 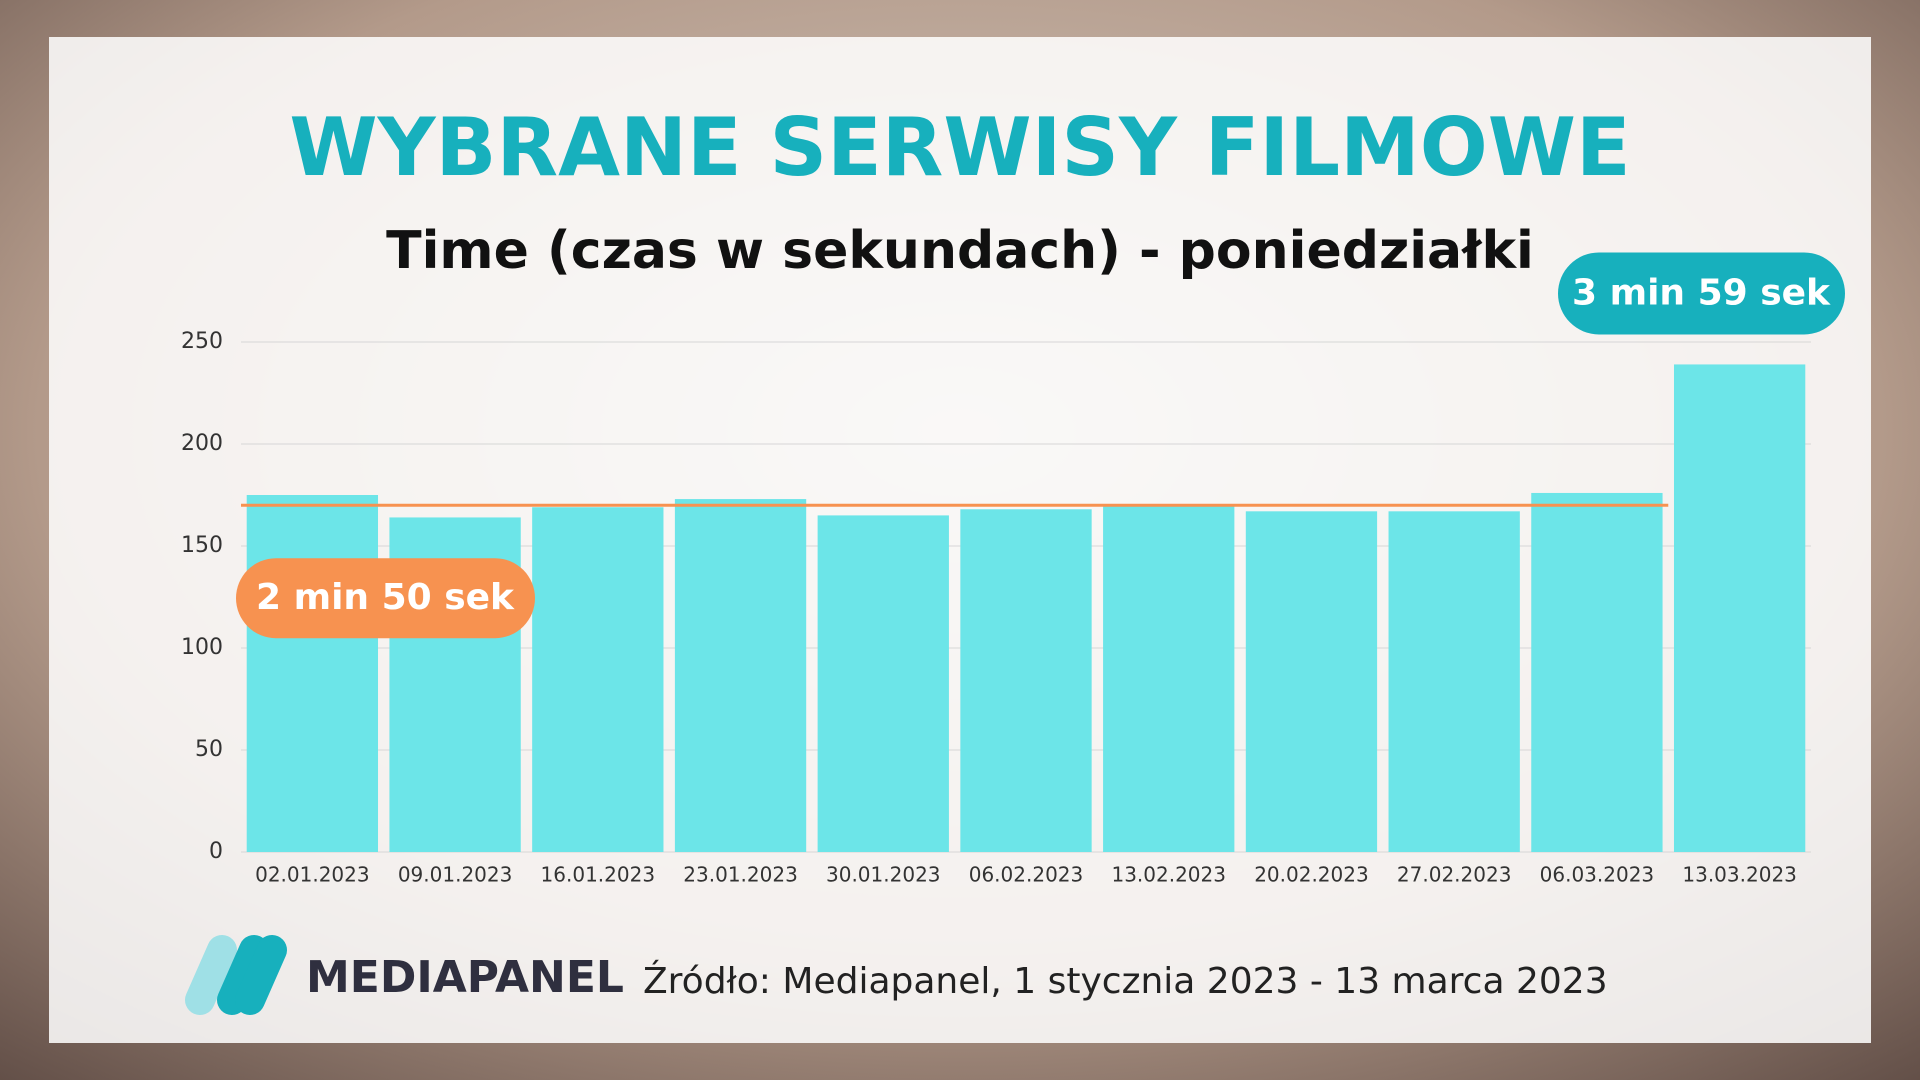 What do you see at coordinates (312, 875) in the screenshot?
I see `x-tick-label: 02.01.2023` at bounding box center [312, 875].